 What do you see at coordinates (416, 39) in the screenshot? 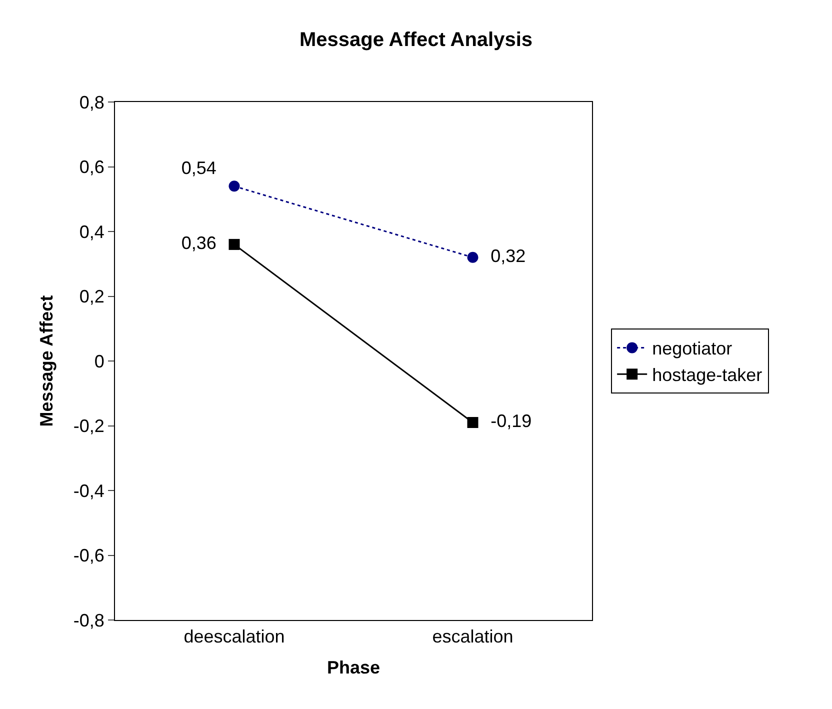
I see `chart-title: Message Affect Analysis` at bounding box center [416, 39].